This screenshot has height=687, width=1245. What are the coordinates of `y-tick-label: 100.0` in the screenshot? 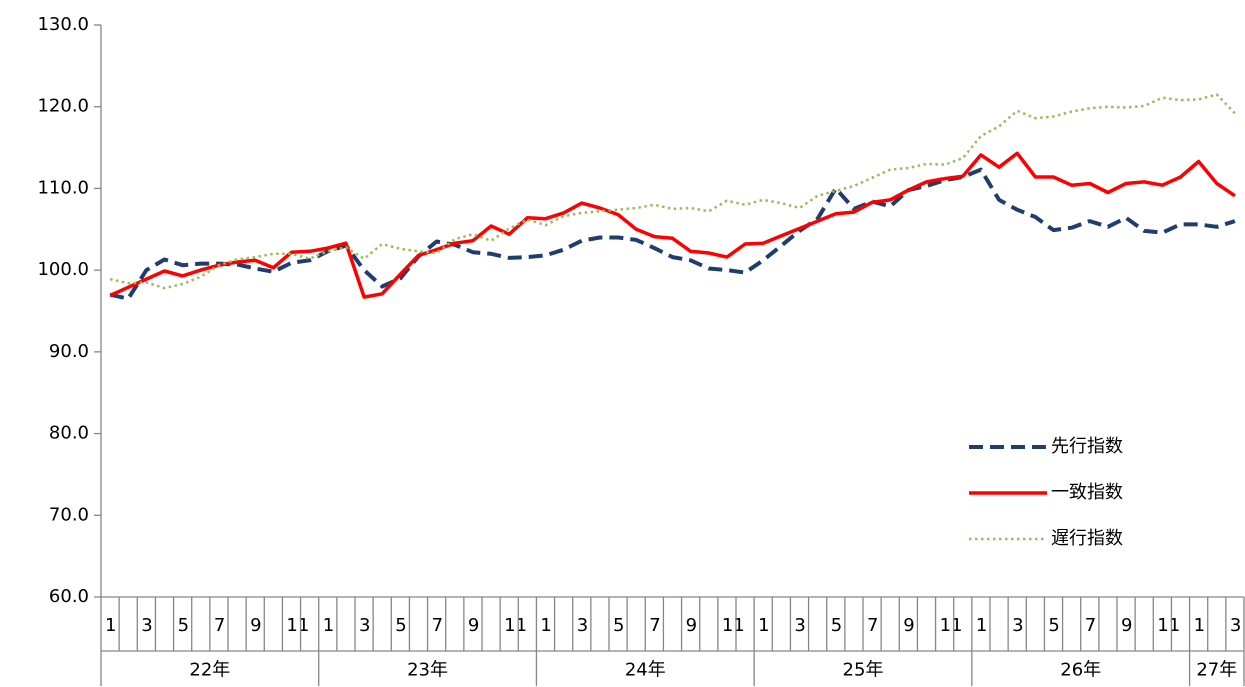 It's located at (63, 269).